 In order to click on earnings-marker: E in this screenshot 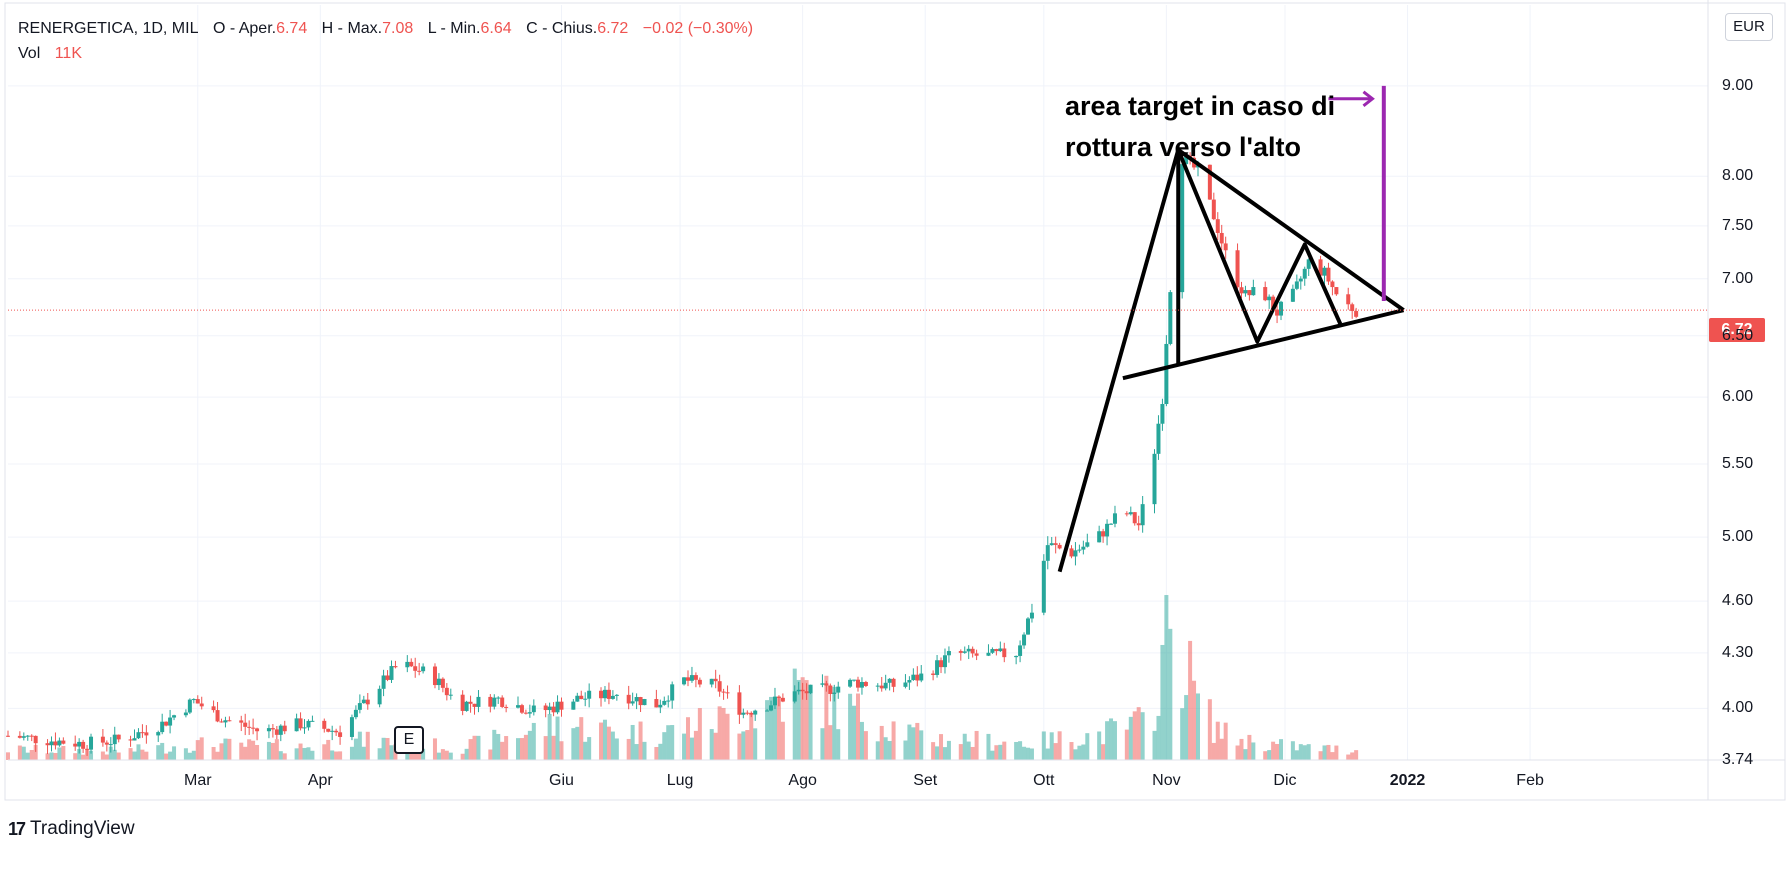, I will do `click(409, 740)`.